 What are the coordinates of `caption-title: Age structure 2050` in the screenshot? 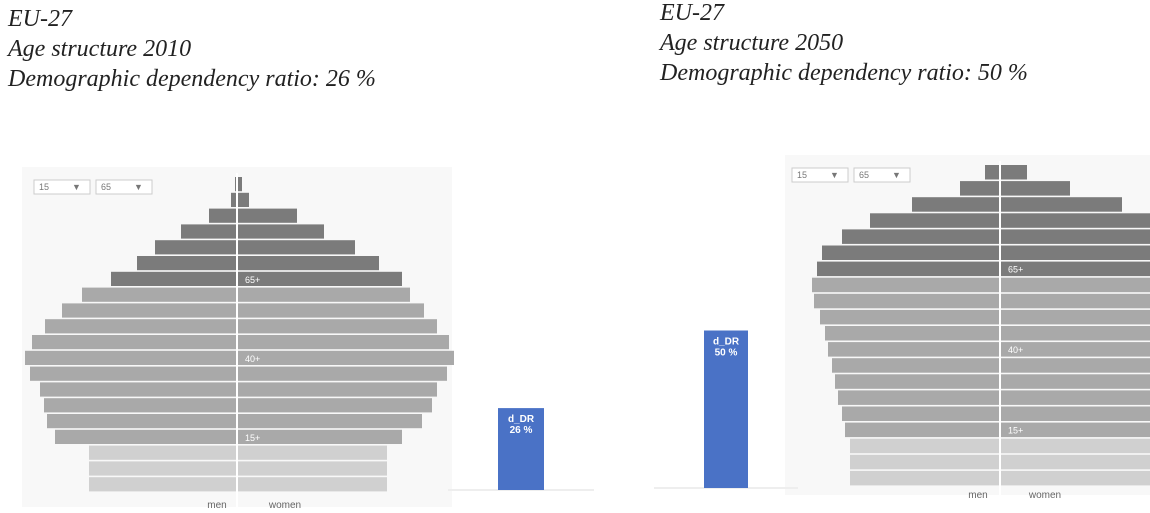 It's located at (752, 43).